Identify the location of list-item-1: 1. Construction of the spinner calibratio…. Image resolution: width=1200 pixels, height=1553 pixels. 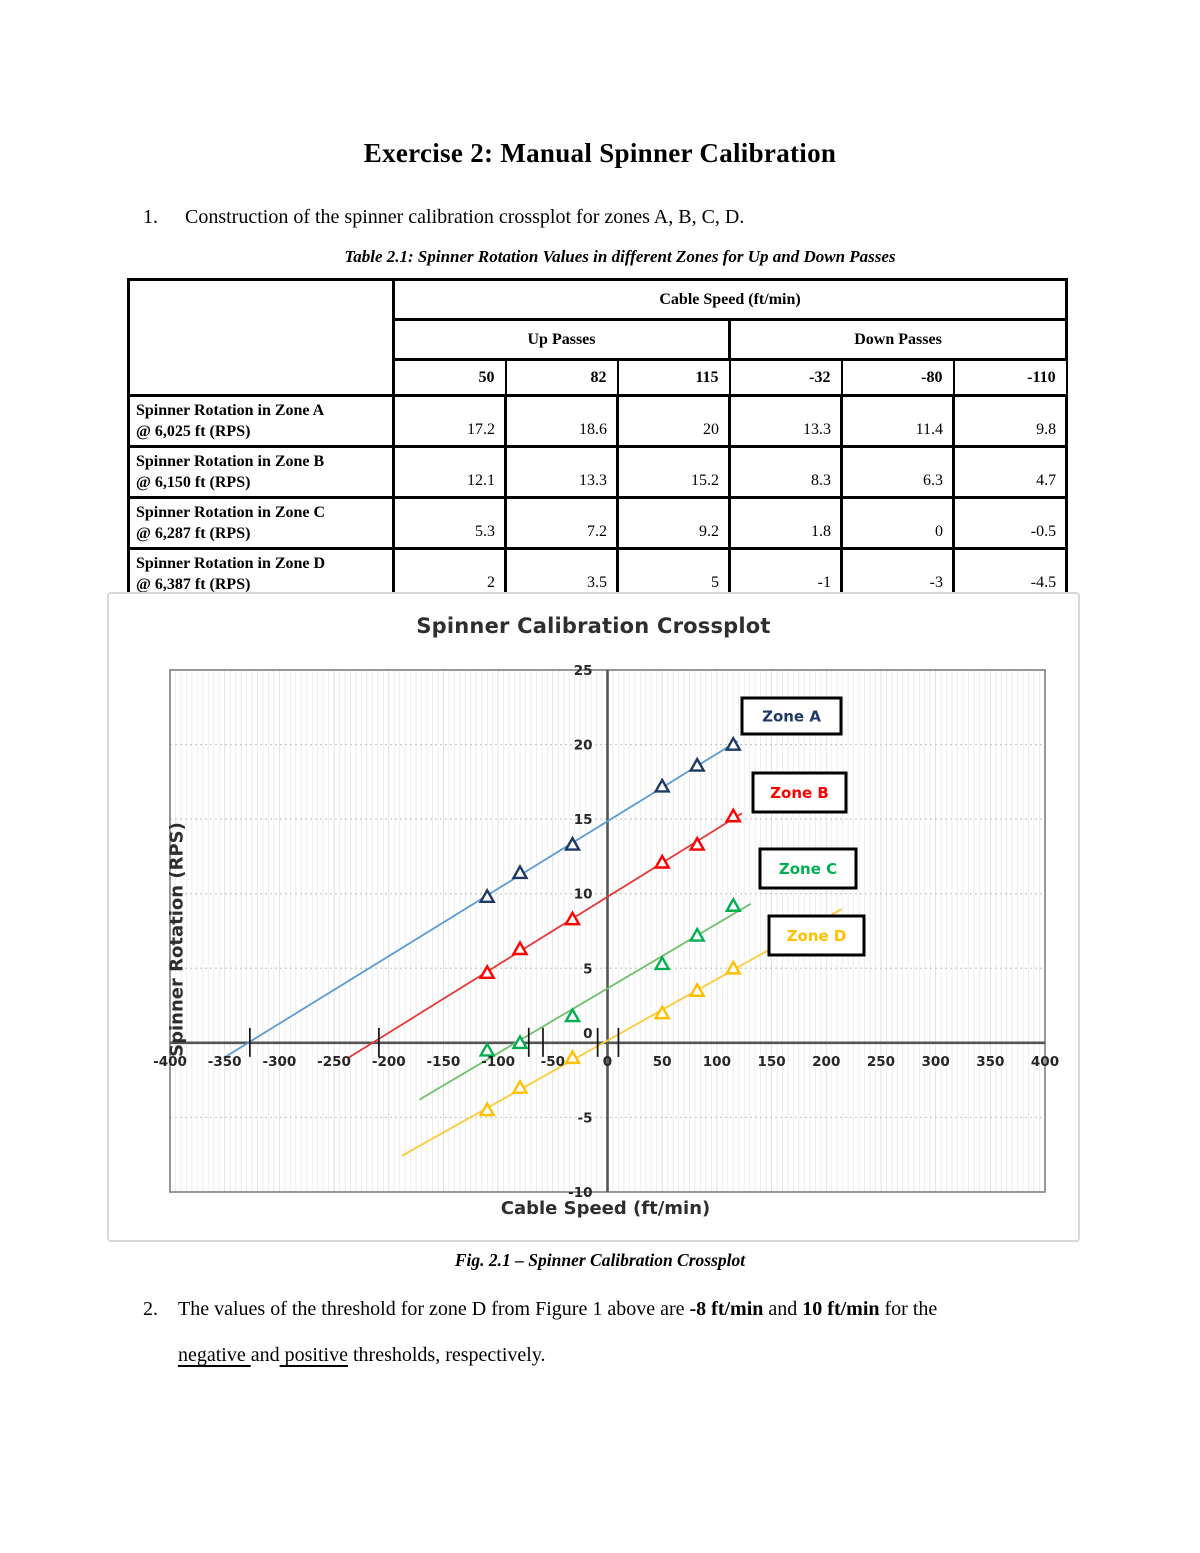
(633, 217).